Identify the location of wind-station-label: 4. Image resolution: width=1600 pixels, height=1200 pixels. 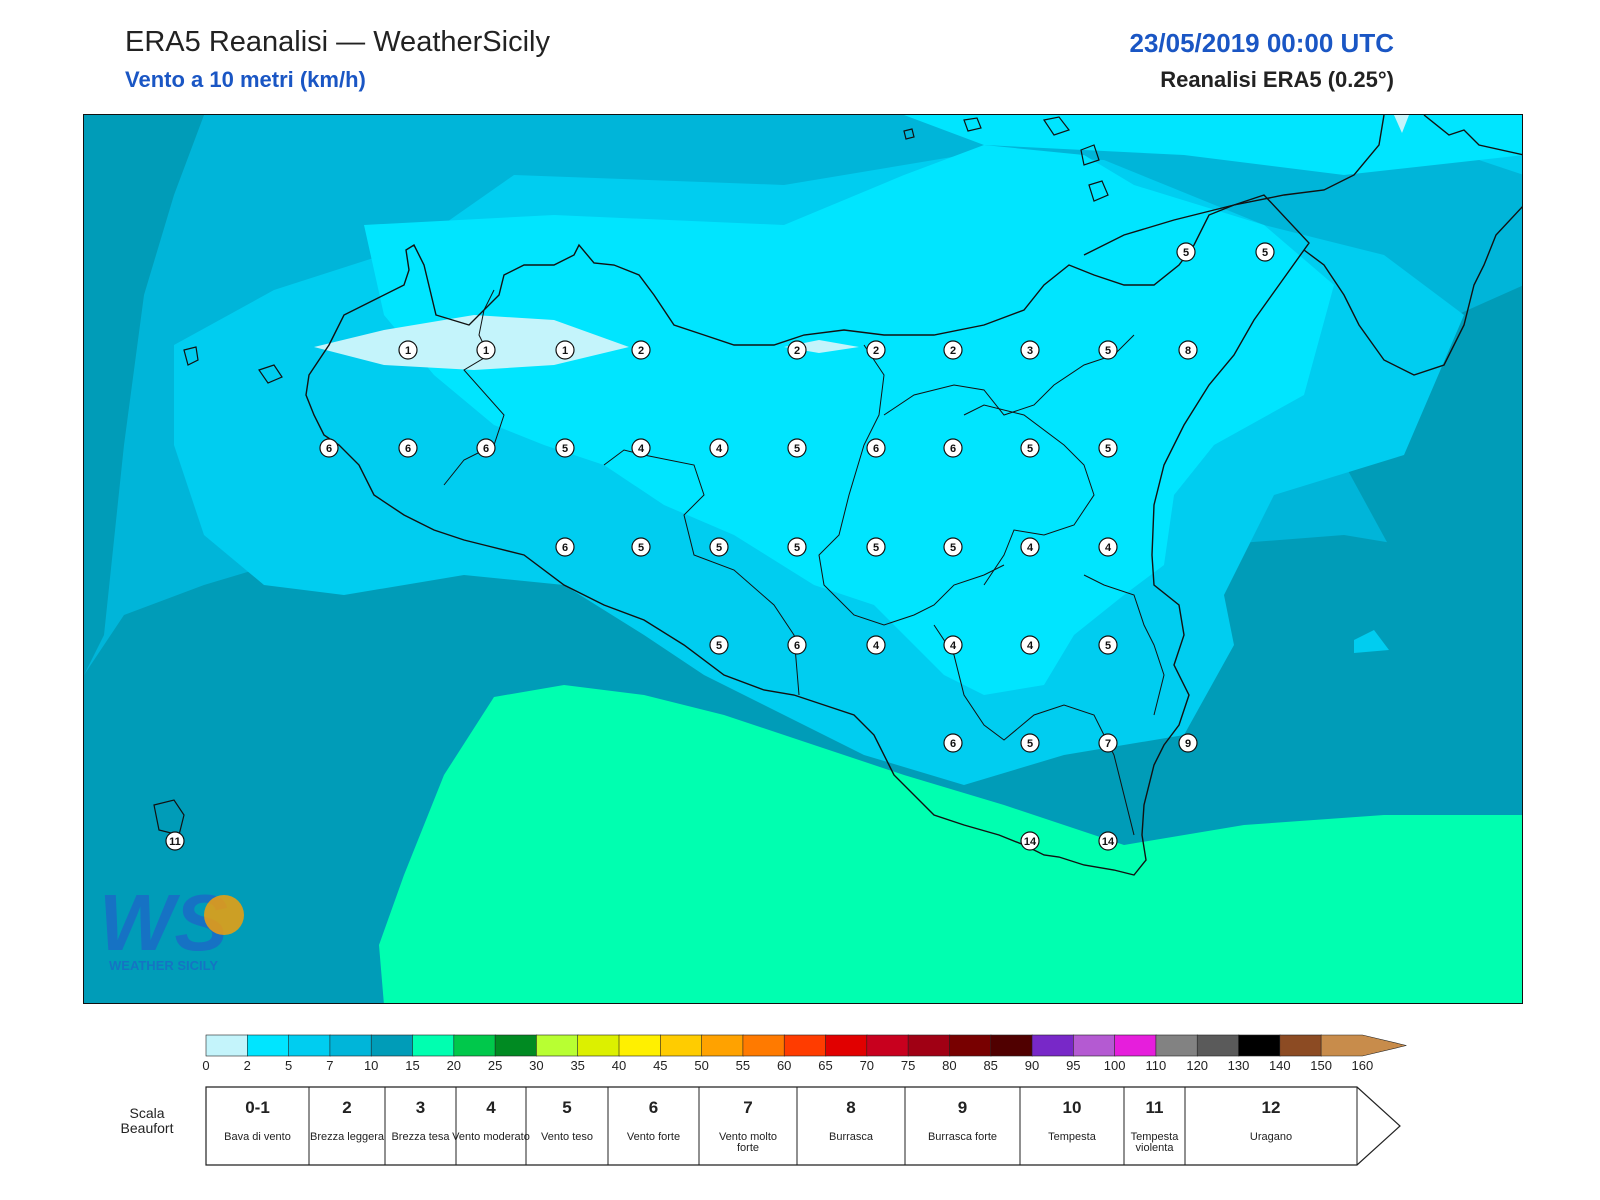
(641, 448).